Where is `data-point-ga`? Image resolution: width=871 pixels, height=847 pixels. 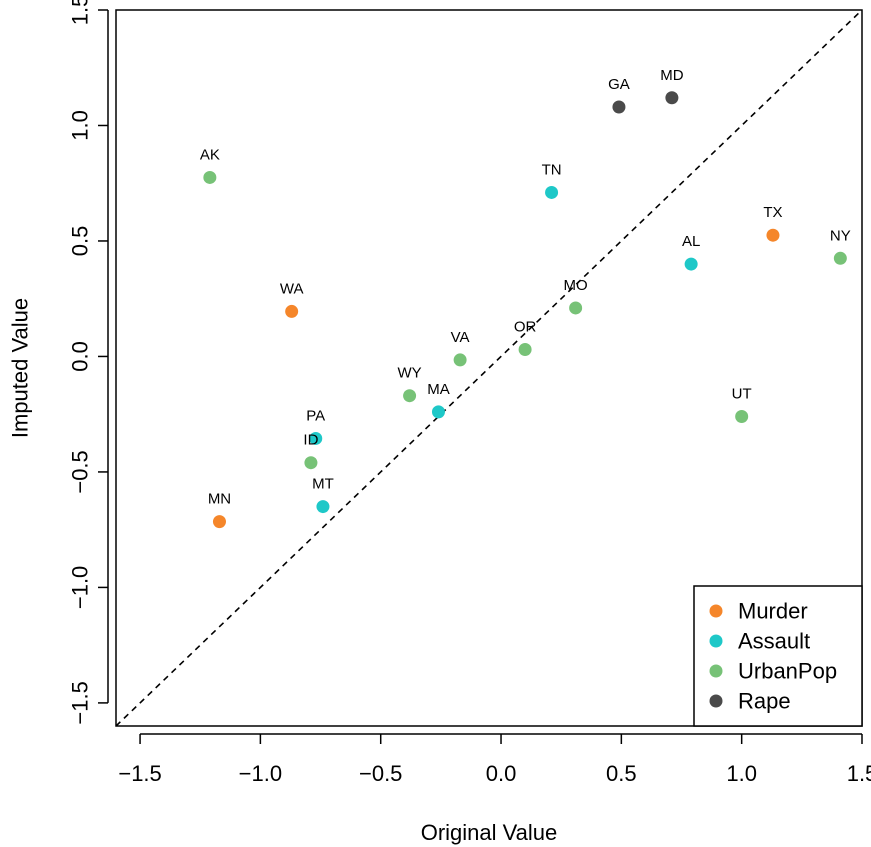
data-point-ga is located at coordinates (619, 107).